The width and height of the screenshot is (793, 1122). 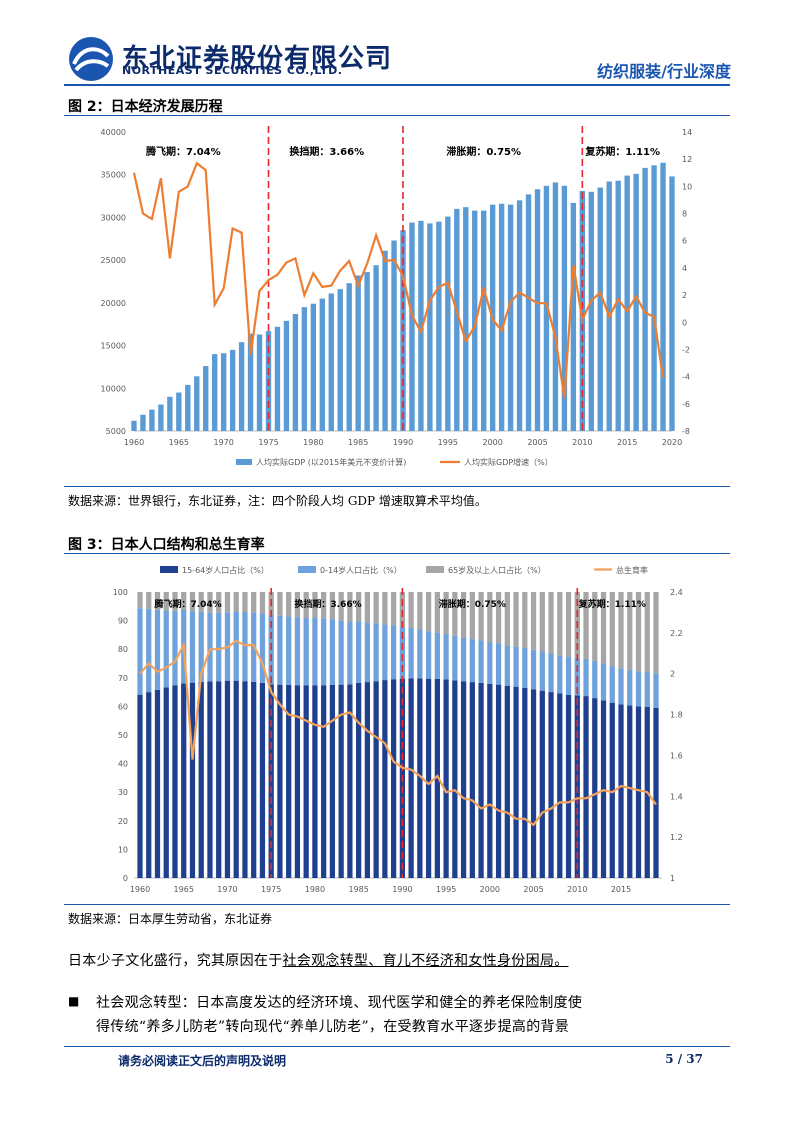 I want to click on fertility-rate-line, so click(x=398, y=733).